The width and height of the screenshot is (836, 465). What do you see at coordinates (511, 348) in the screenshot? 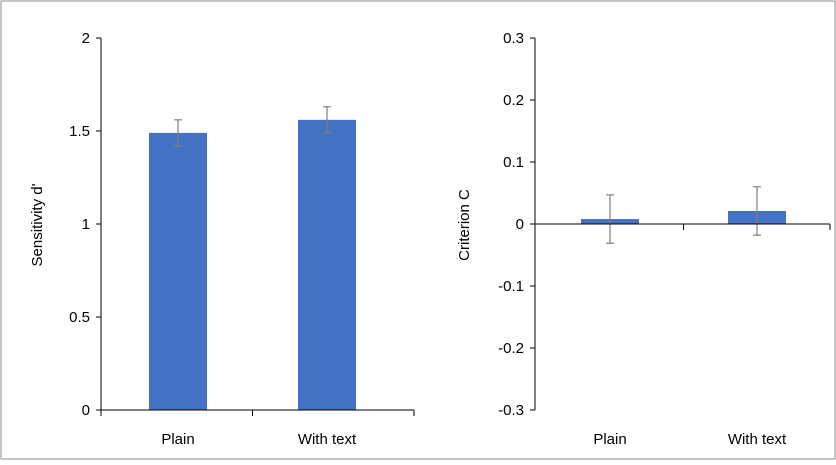
I see `criterion-y-tick-label: -0.2` at bounding box center [511, 348].